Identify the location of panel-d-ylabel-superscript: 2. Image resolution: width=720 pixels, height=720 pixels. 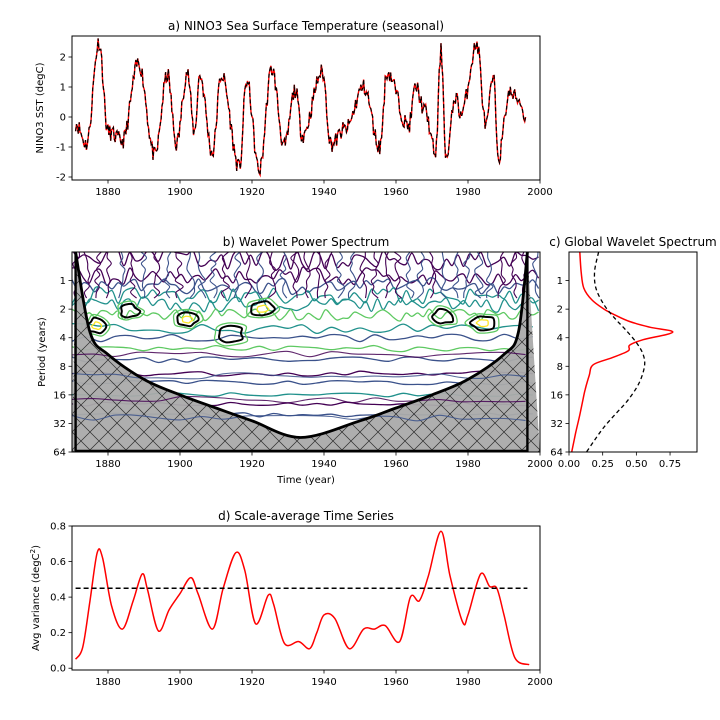
(33, 551).